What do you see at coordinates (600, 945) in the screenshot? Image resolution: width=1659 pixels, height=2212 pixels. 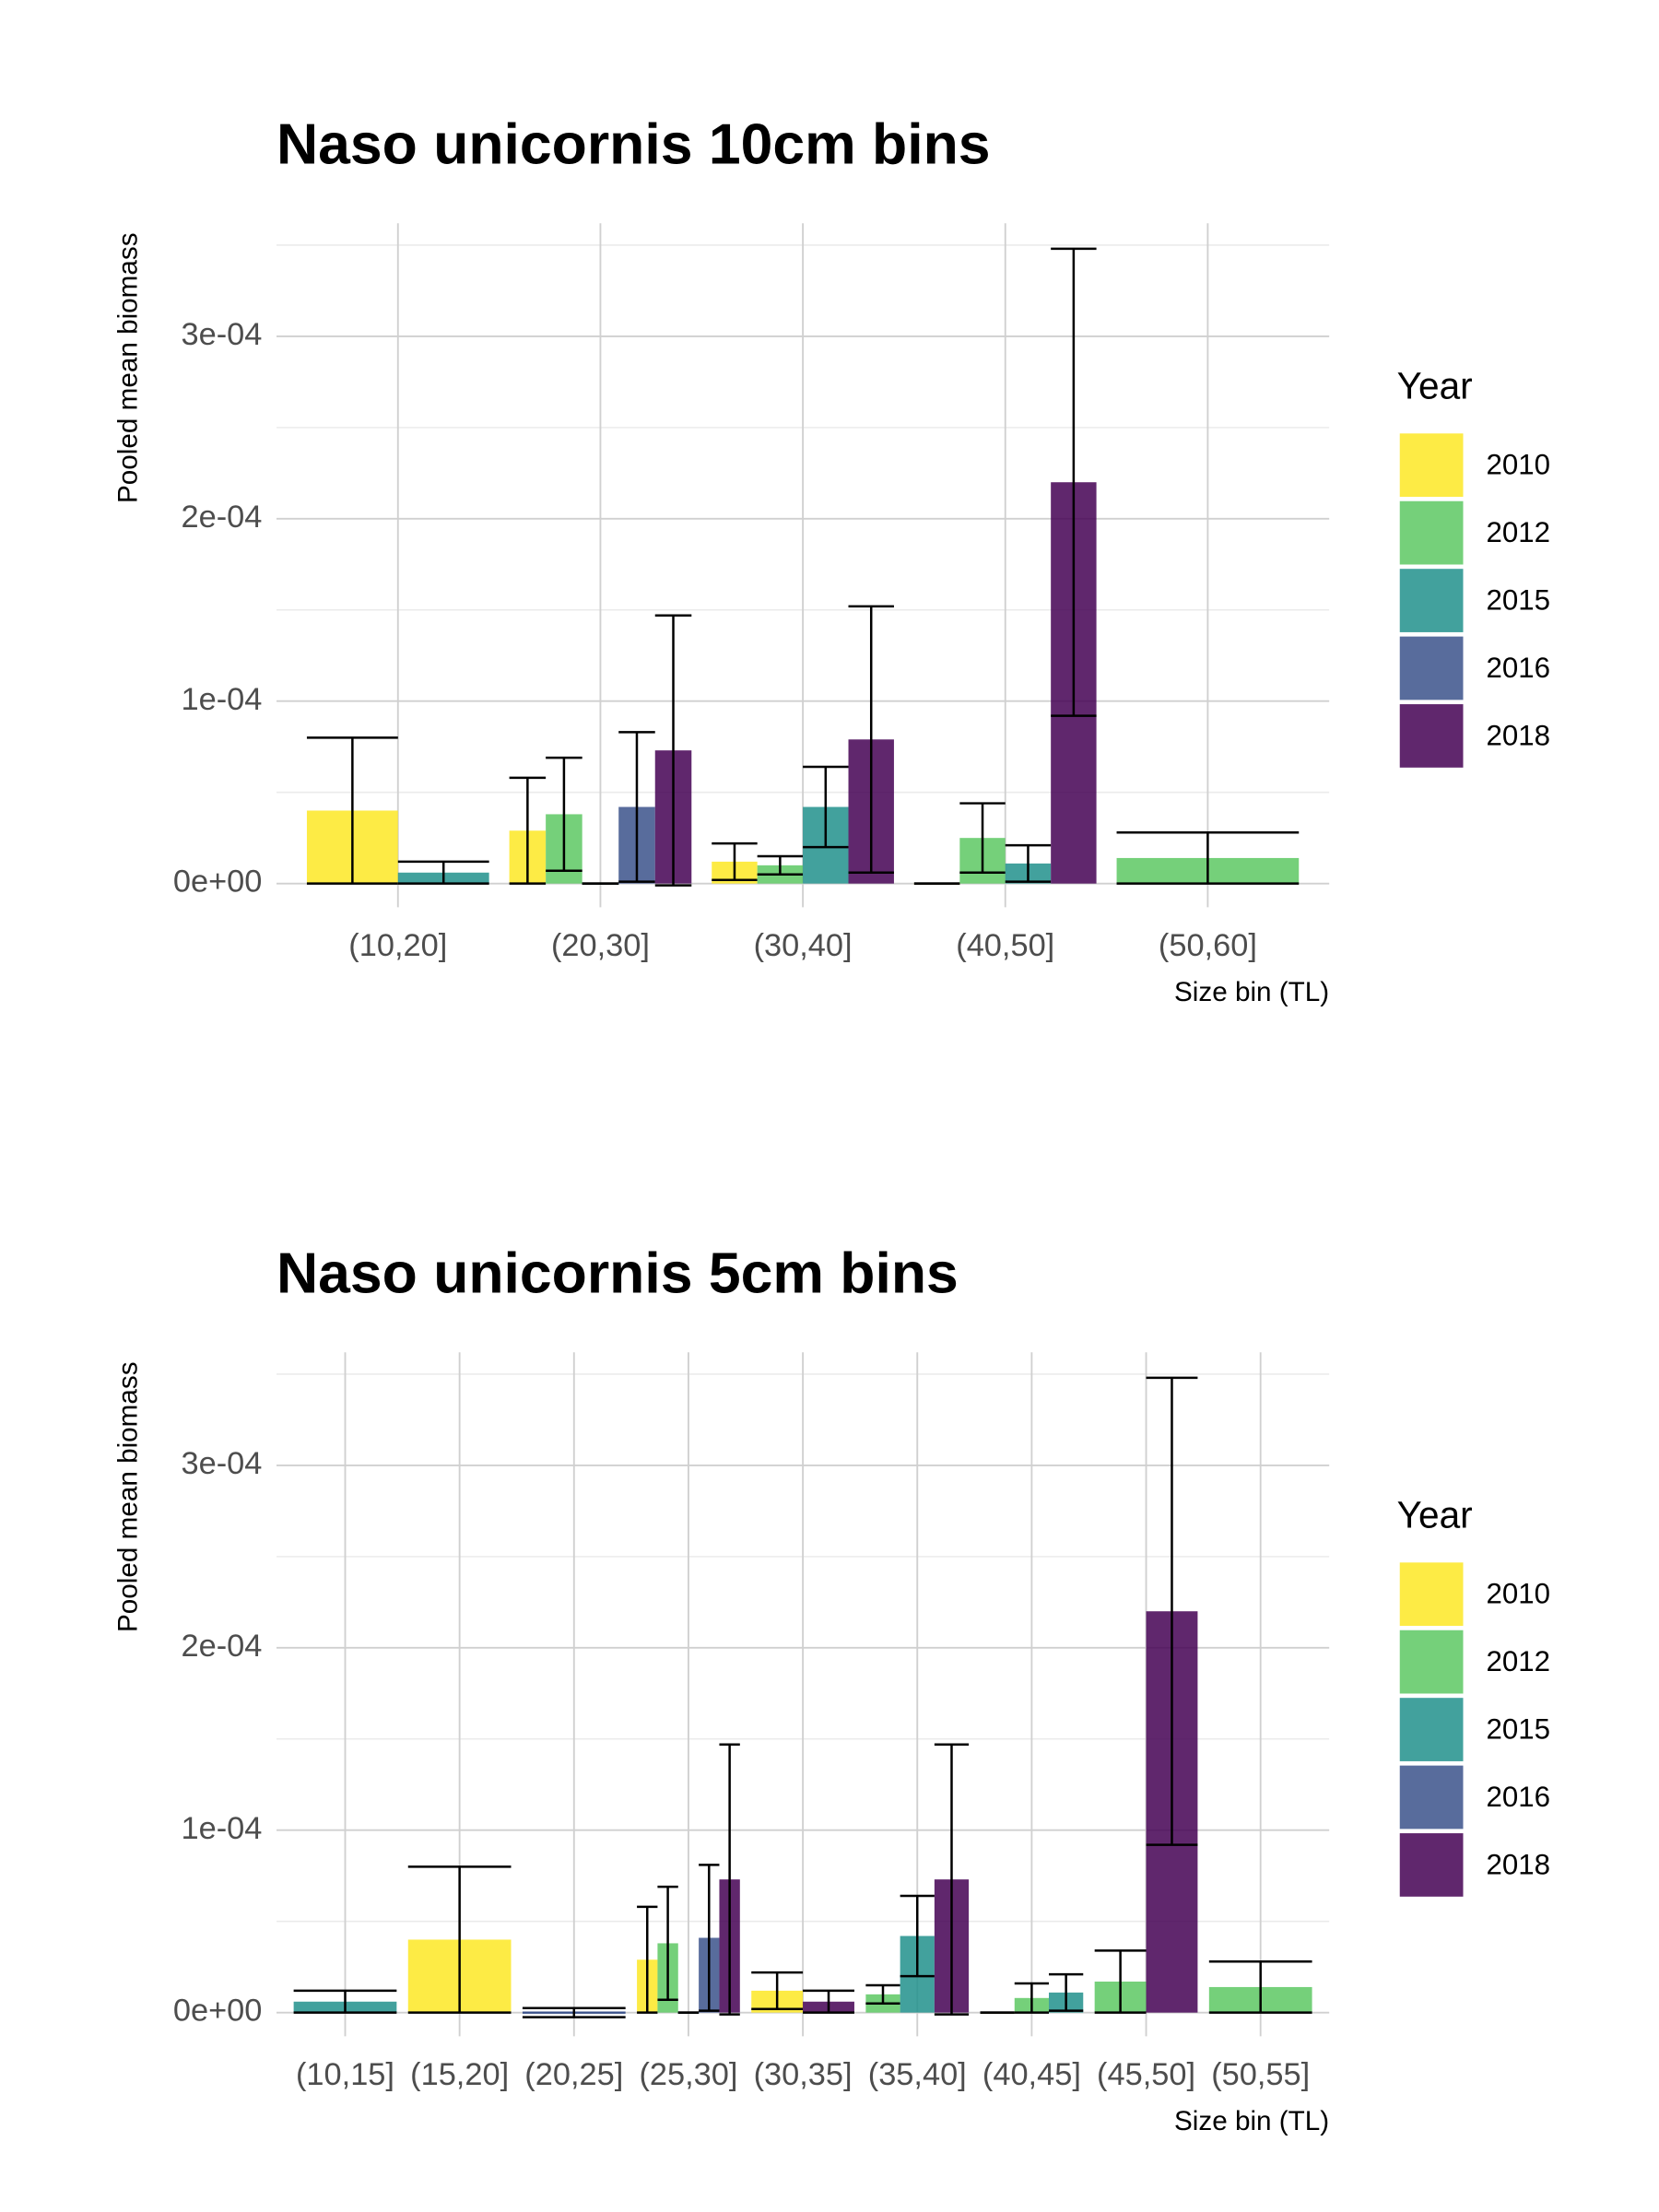 I see `x-tick-label: (20,30]` at bounding box center [600, 945].